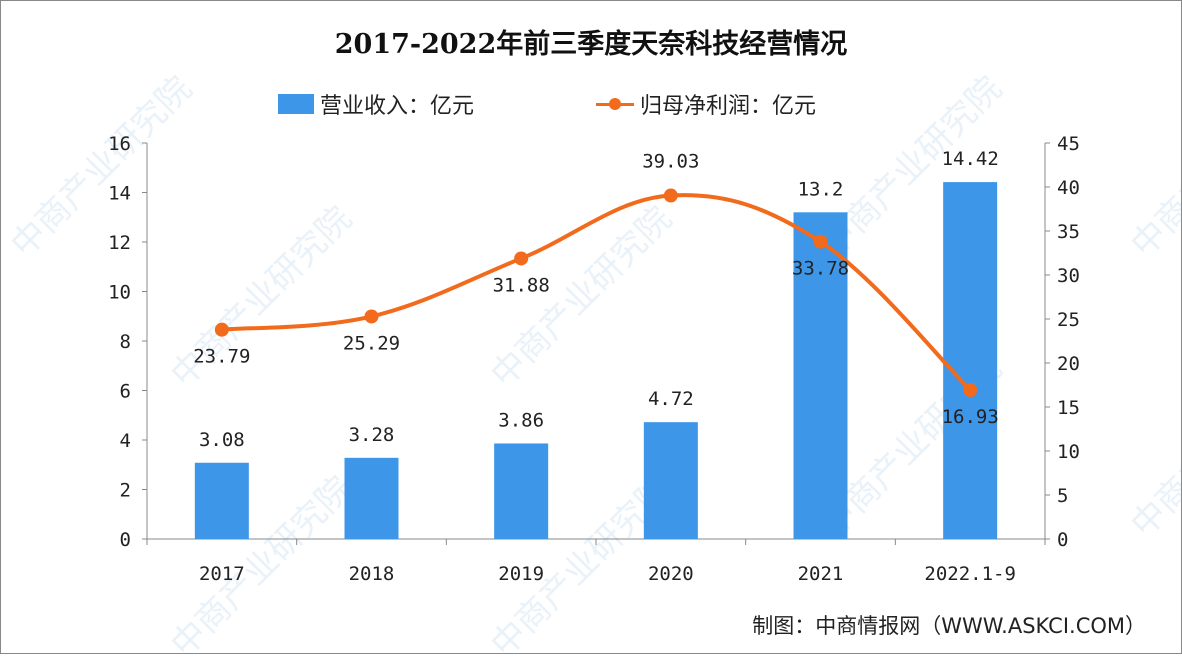 This screenshot has height=666, width=1182. Describe the element at coordinates (125, 392) in the screenshot. I see `left-tick-label: 6` at that location.